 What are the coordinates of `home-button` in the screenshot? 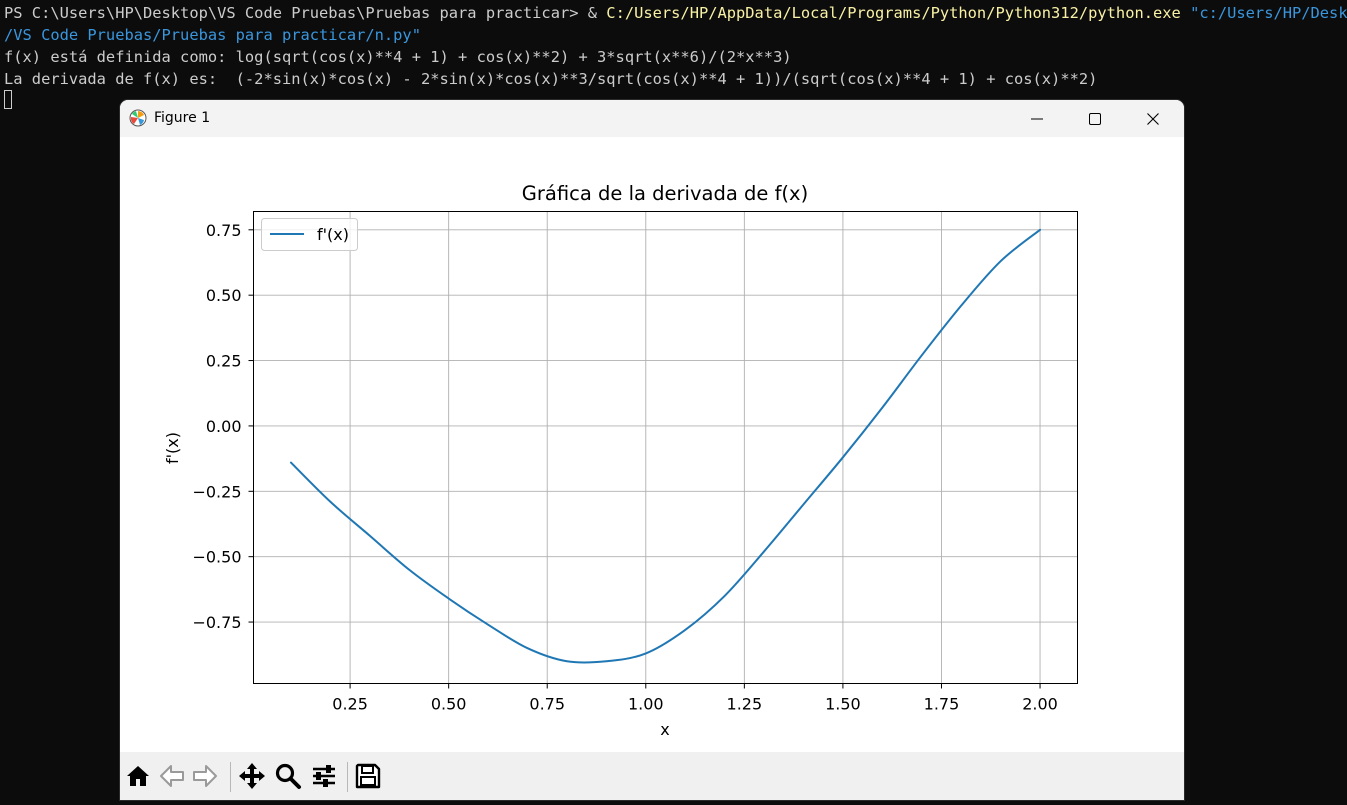 It's located at (138, 776).